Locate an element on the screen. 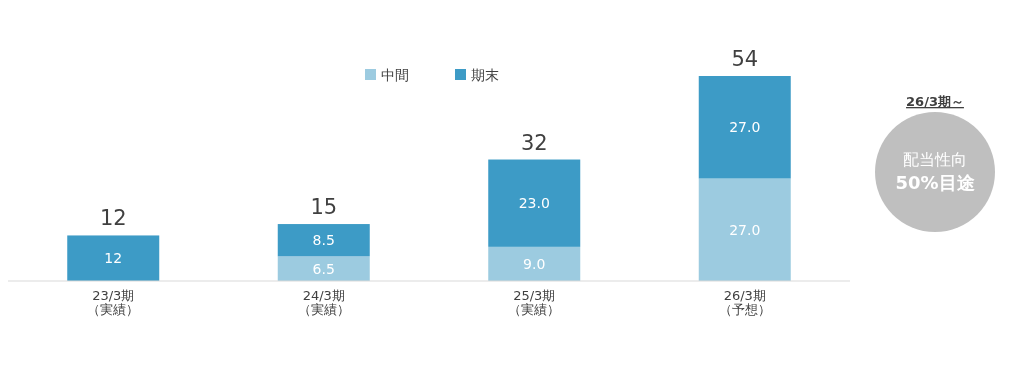  data-label: 12 is located at coordinates (113, 258).